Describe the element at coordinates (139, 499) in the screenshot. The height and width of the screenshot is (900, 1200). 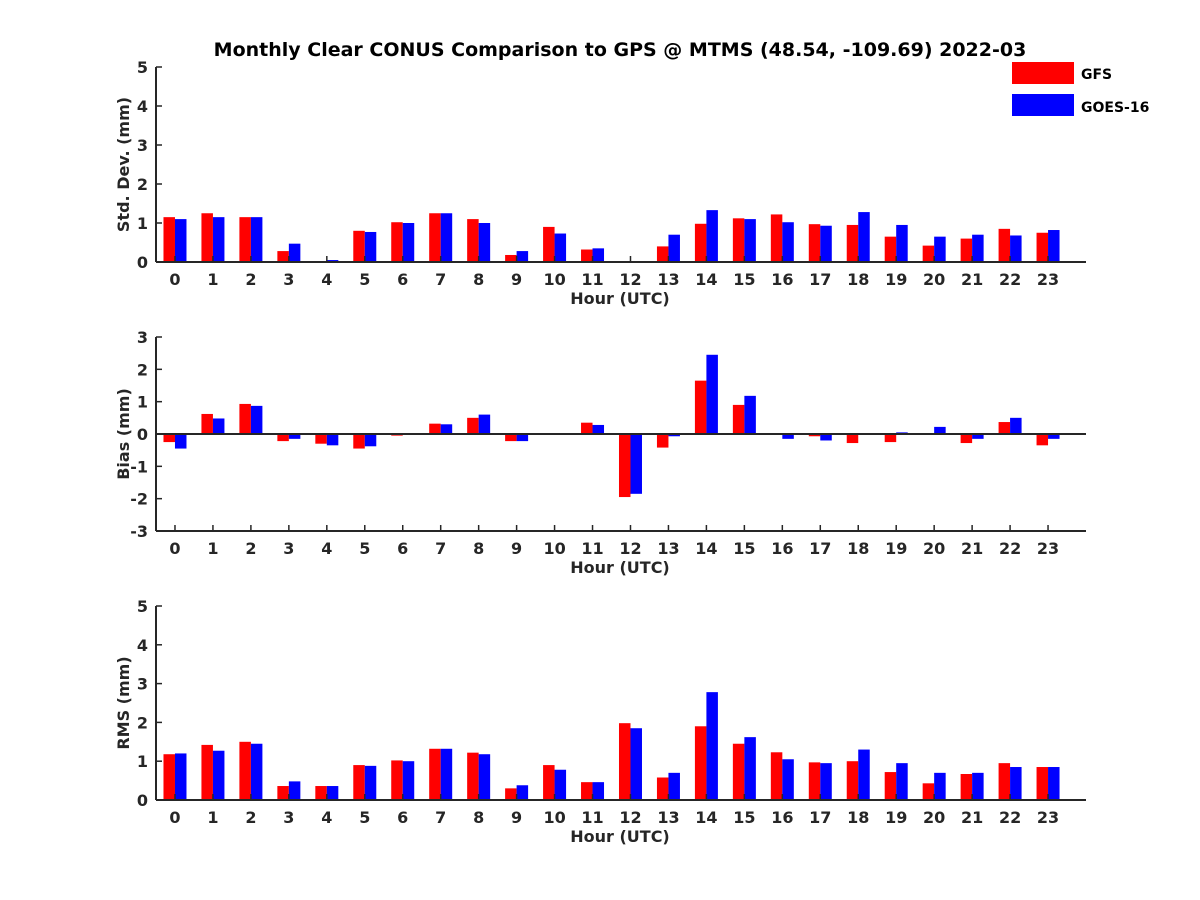
I see `y-tick-label: -2` at that location.